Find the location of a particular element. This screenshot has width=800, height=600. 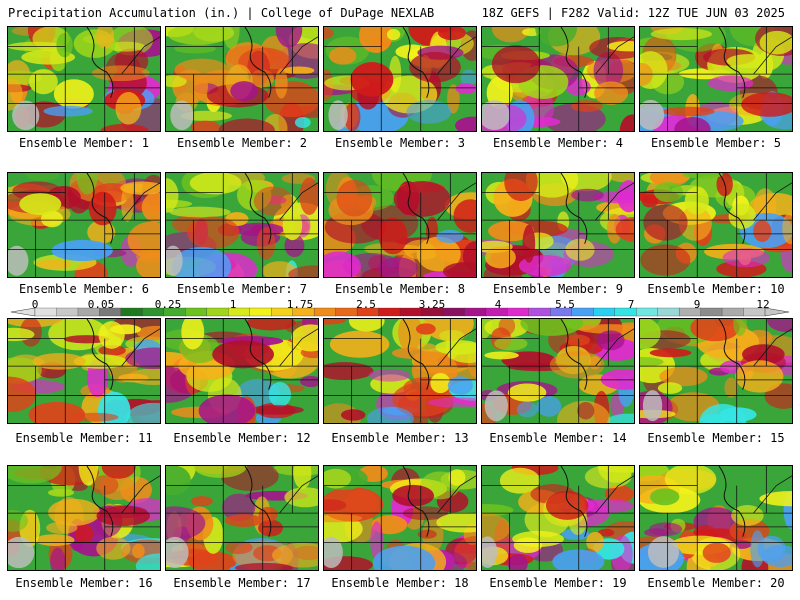

colorbar-tick-label: 3.25 is located at coordinates (432, 304).